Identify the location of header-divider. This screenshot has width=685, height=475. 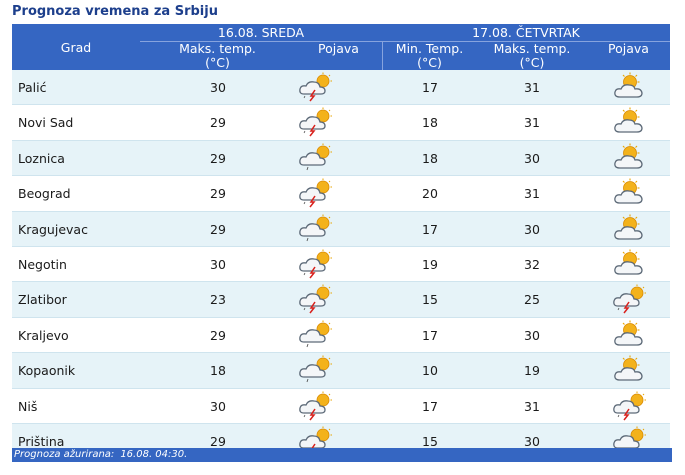
(382, 55).